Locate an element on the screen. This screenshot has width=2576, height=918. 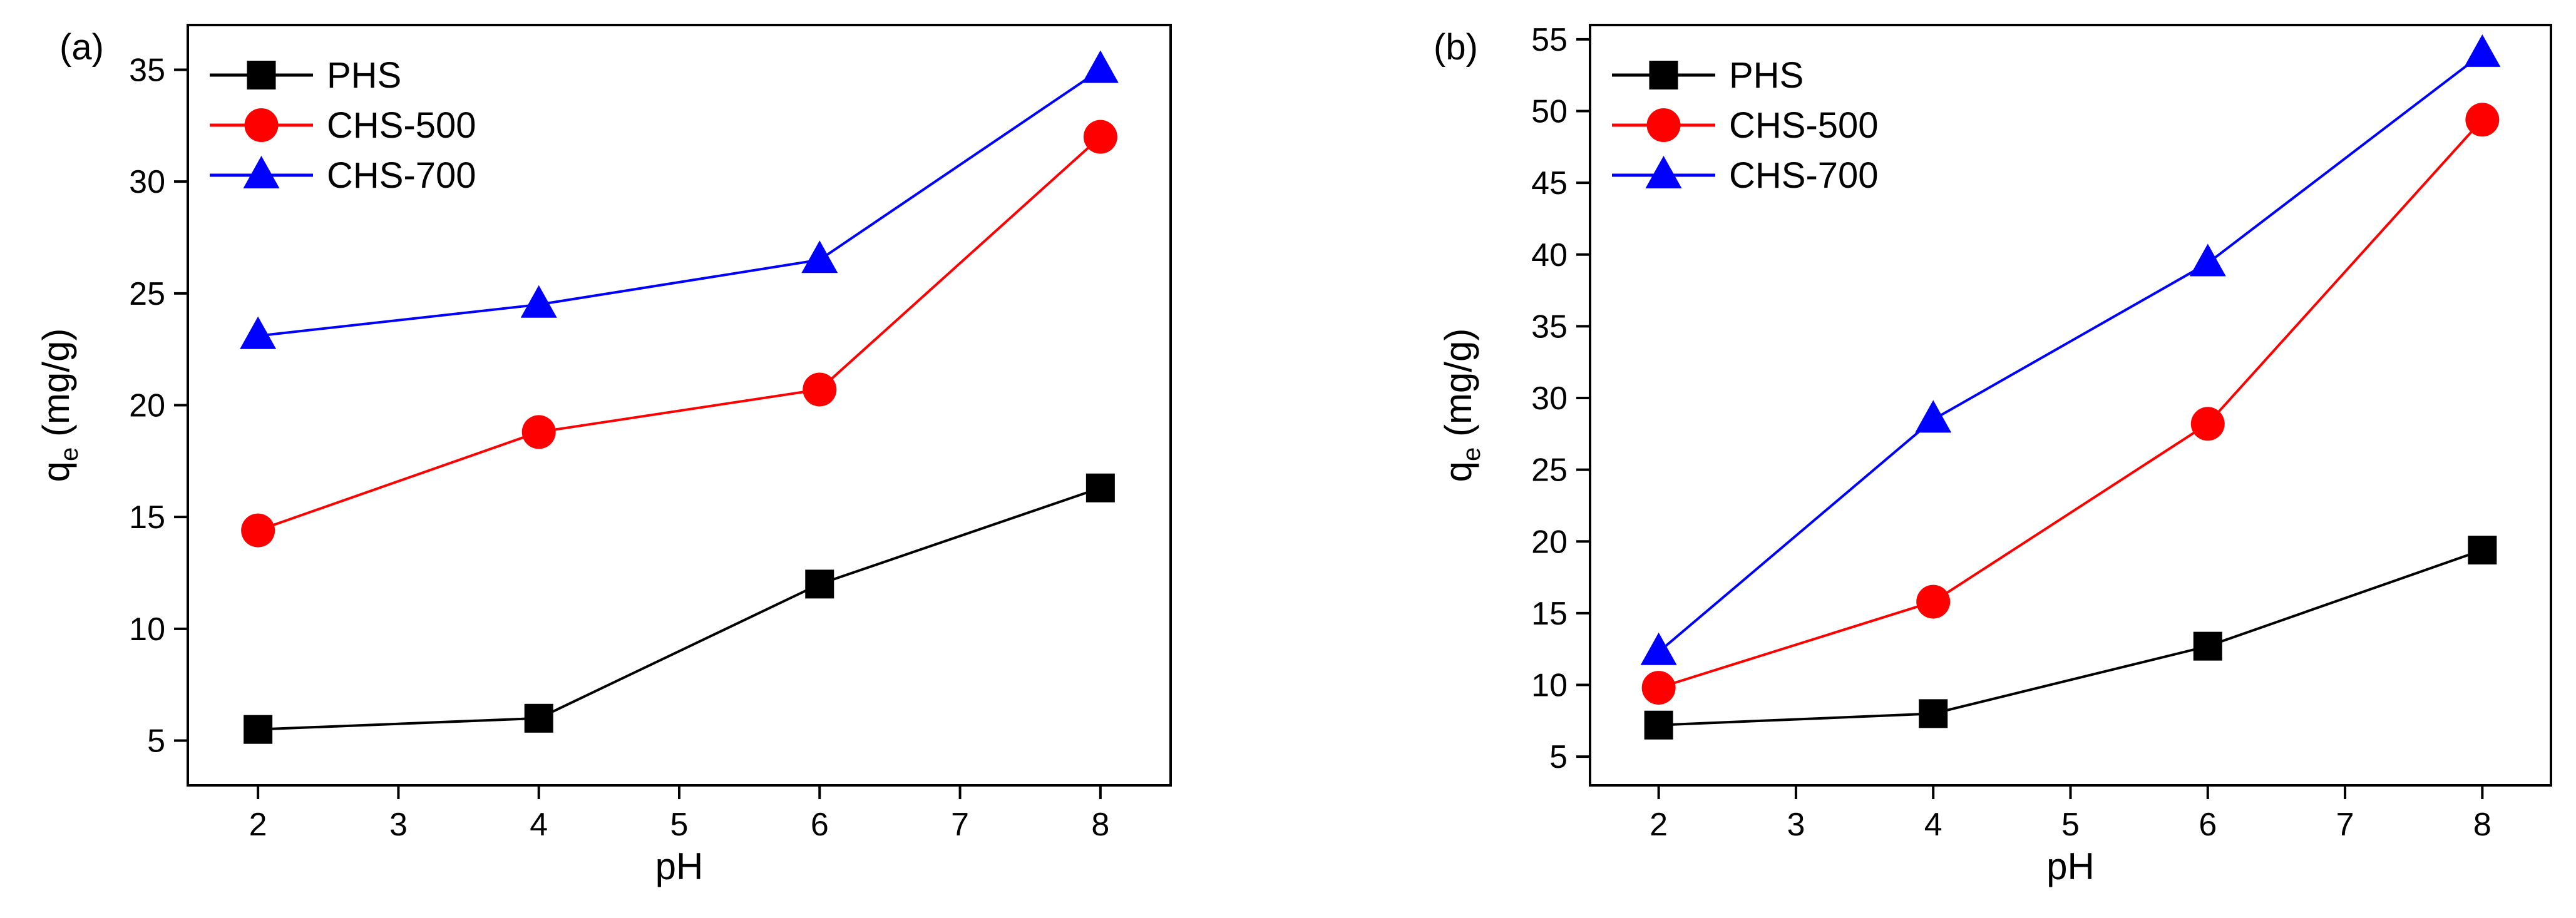
panel-b-xtick-label: 8 is located at coordinates (2482, 825).